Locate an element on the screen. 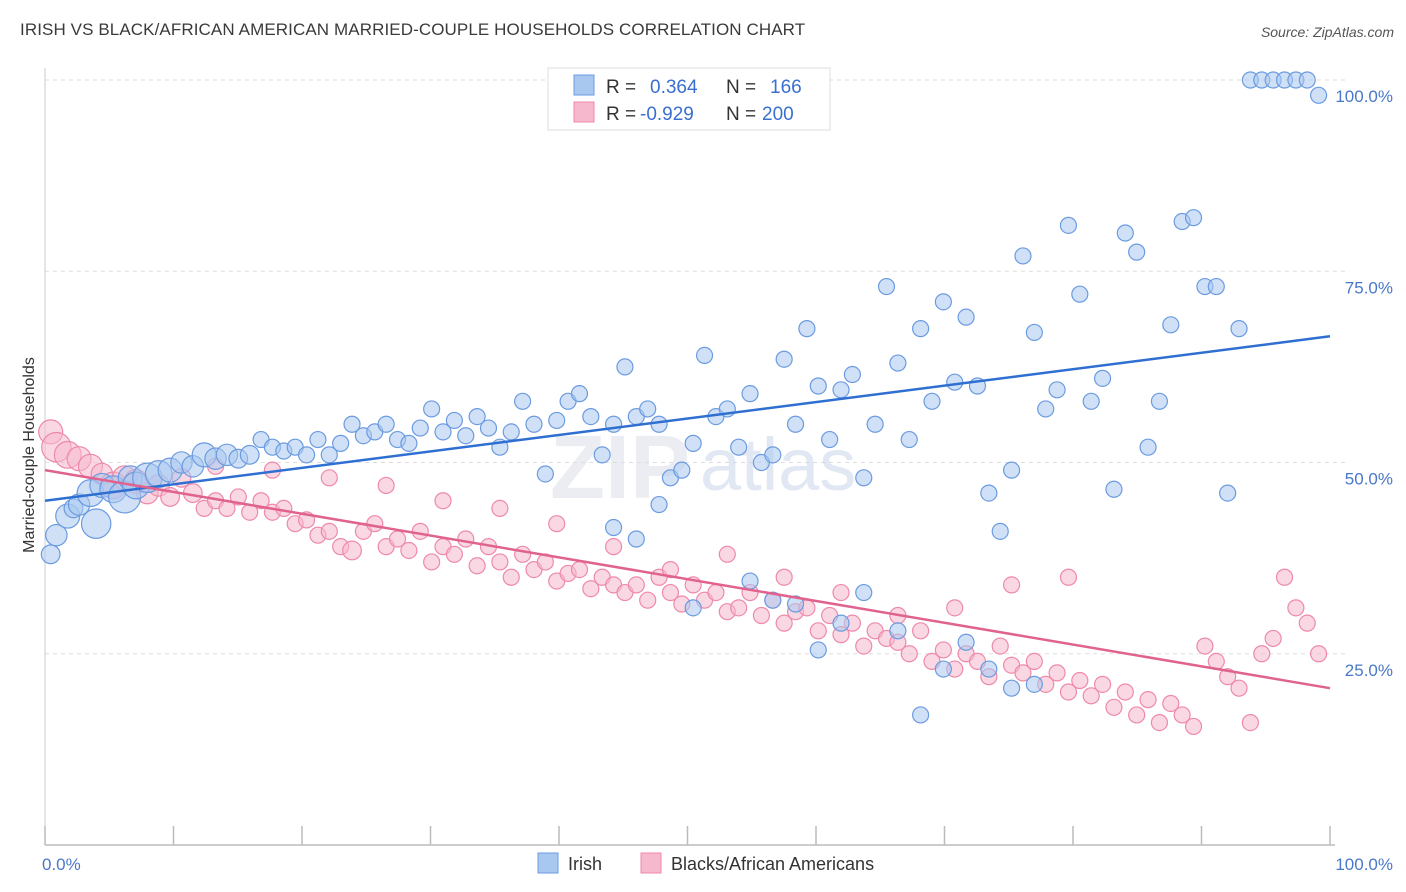 This screenshot has width=1406, height=892. y-tick-labels: 25.0% 50.0% 75.0% 100.0% is located at coordinates (1364, 383).